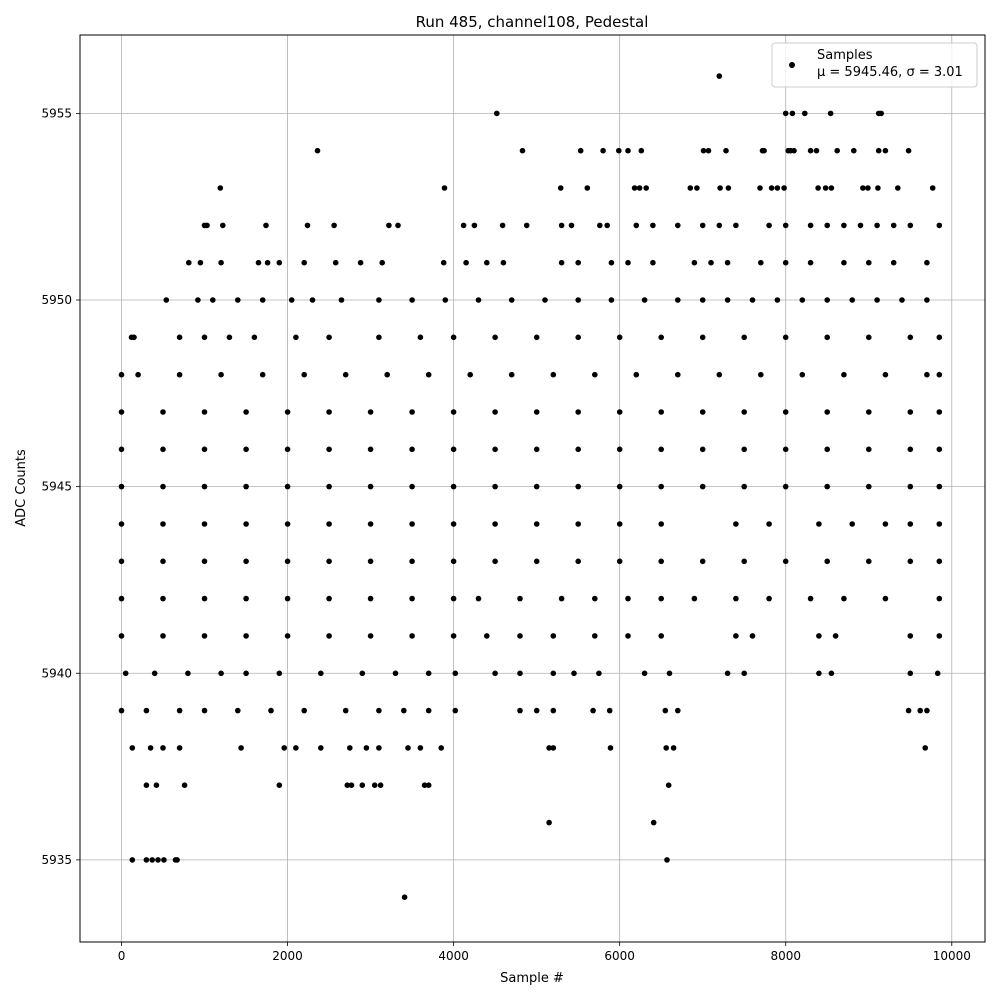 The image size is (1000, 1000). I want to click on x-axis-title: Sample #, so click(532, 978).